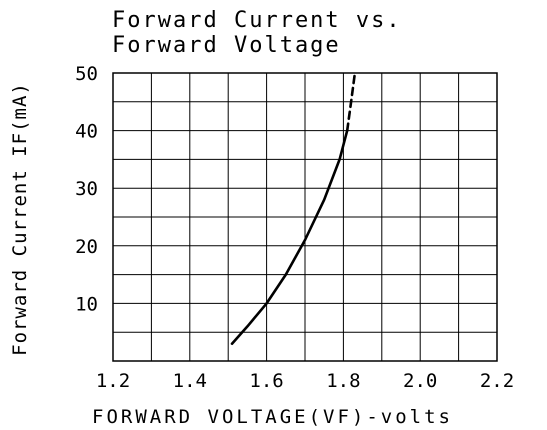  I want to click on x-tick-label: 1.8, so click(343, 381).